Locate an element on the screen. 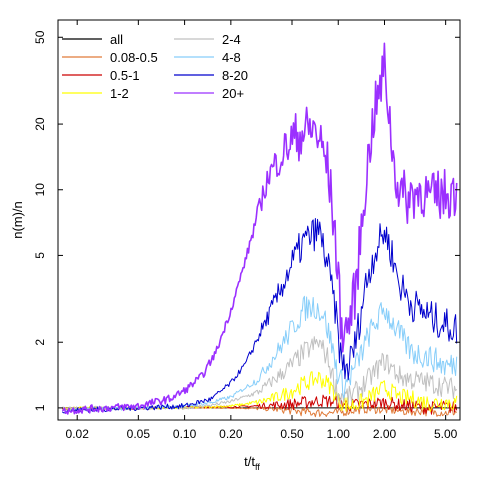  y-tick-label: 10 is located at coordinates (40, 190).